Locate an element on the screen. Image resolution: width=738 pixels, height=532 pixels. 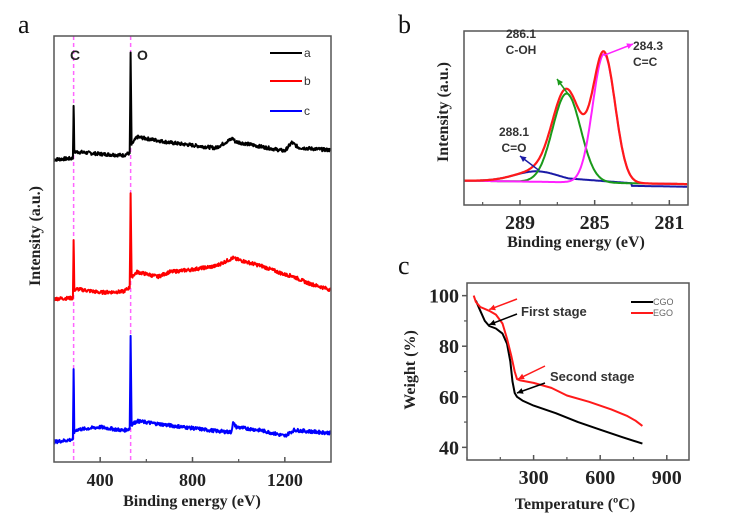
panel-c-legend: CGO EGO is located at coordinates (652, 307).